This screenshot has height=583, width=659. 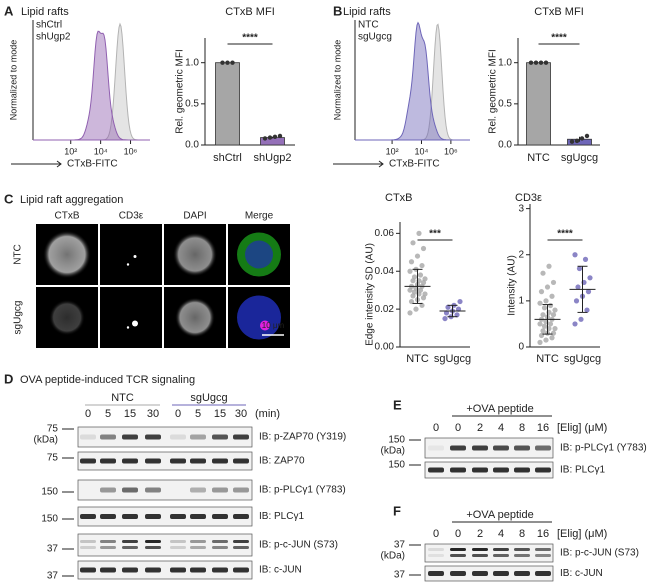 I want to click on row-label: NTC, so click(x=18, y=254).